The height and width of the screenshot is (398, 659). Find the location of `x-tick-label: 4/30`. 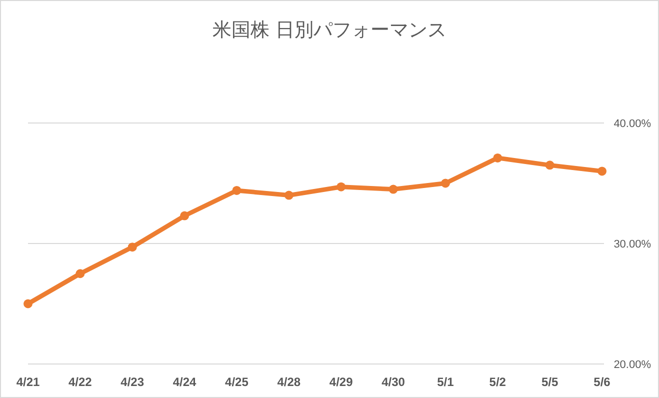

x-tick-label: 4/30 is located at coordinates (394, 382).